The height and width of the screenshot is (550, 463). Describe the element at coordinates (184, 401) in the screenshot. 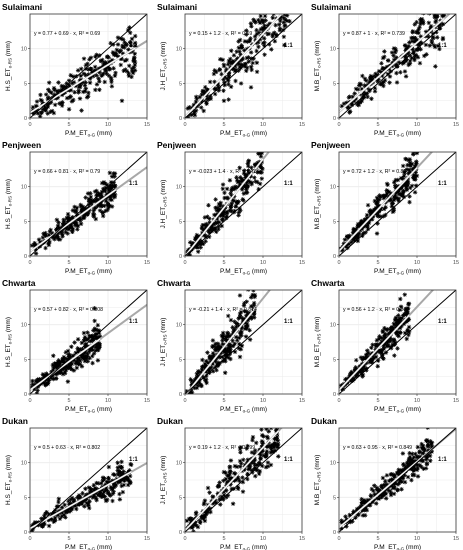

I see `x-tick-label: 0` at that location.